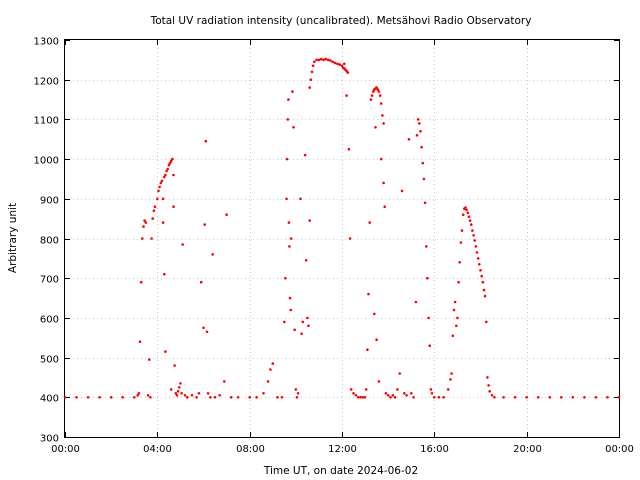 The image size is (640, 480). I want to click on x-tick-label: 00:00, so click(619, 449).